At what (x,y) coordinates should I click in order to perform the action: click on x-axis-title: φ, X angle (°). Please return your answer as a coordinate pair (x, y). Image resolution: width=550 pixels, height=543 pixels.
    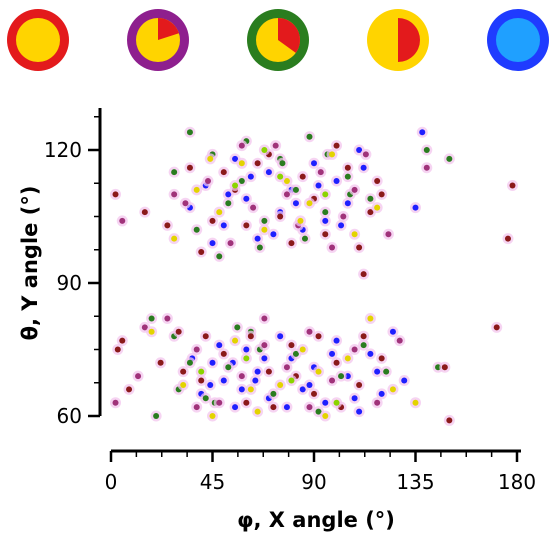
    Looking at the image, I should click on (316, 520).